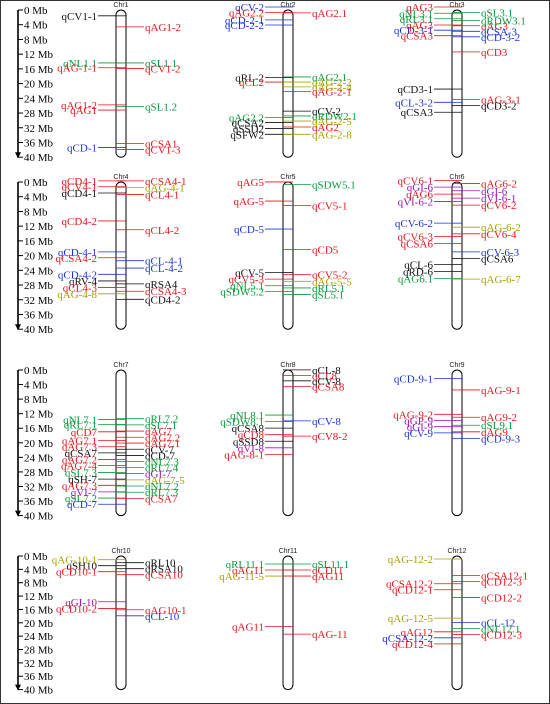 This screenshot has height=704, width=550. What do you see at coordinates (39, 624) in the screenshot?
I see `axis-tick-label: 20 Mb` at bounding box center [39, 624].